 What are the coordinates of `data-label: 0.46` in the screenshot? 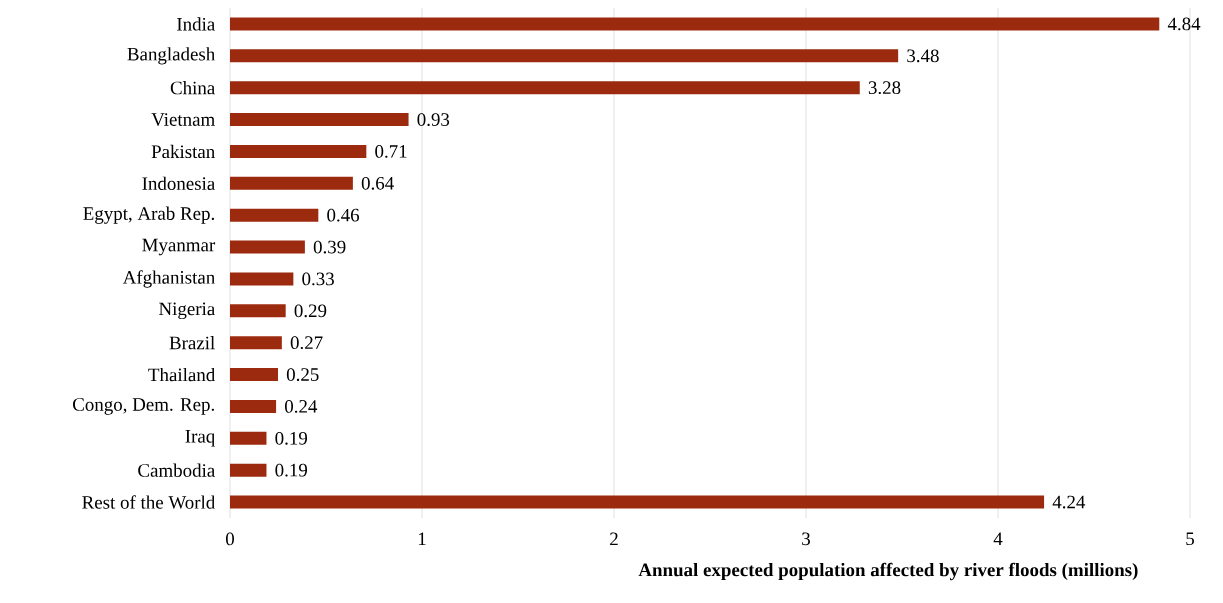 It's located at (343, 215).